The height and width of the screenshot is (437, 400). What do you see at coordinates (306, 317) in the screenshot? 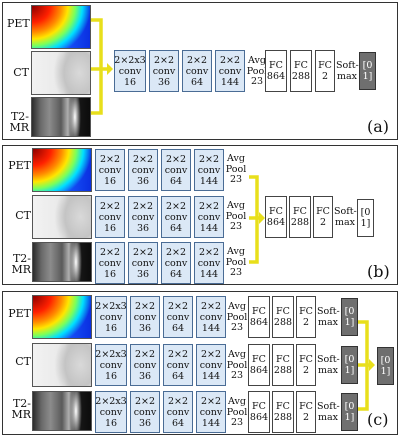
I see `pet-fc-2: FC 2` at bounding box center [306, 317].